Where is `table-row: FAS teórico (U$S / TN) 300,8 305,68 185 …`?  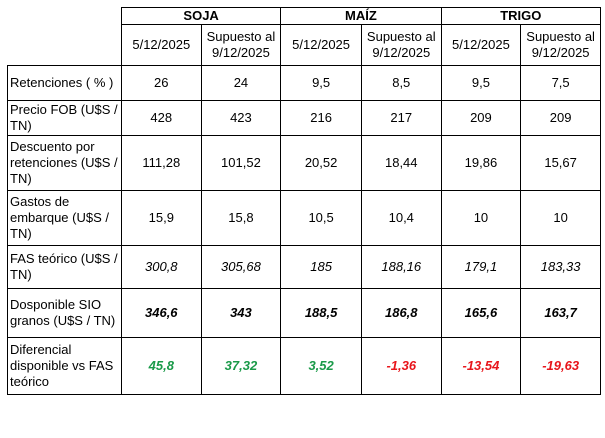 table-row: FAS teórico (U$S / TN) 300,8 305,68 185 … is located at coordinates (304, 267).